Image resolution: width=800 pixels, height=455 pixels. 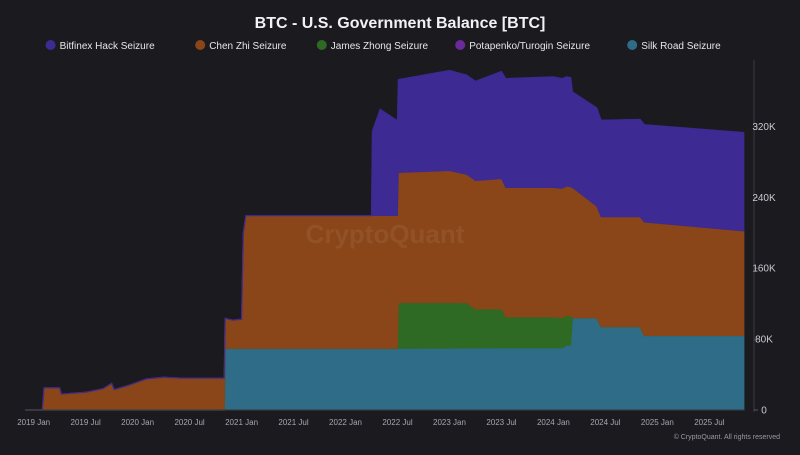 I want to click on x-tick-label: 2022 Jul, so click(x=397, y=422).